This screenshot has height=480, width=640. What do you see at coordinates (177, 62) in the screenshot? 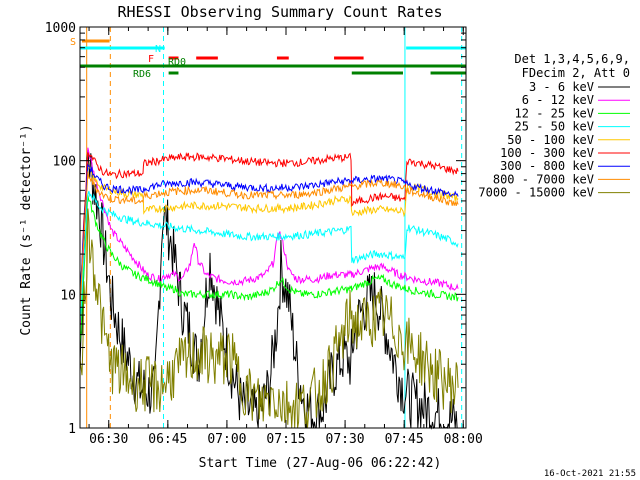
I see `flag-label-3: RD0` at bounding box center [177, 62].